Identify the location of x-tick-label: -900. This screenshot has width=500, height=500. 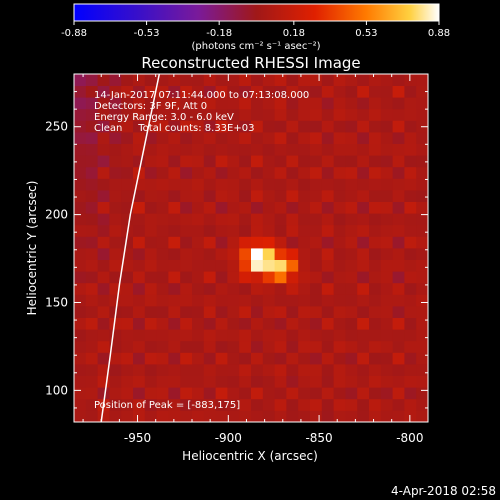
(228, 438).